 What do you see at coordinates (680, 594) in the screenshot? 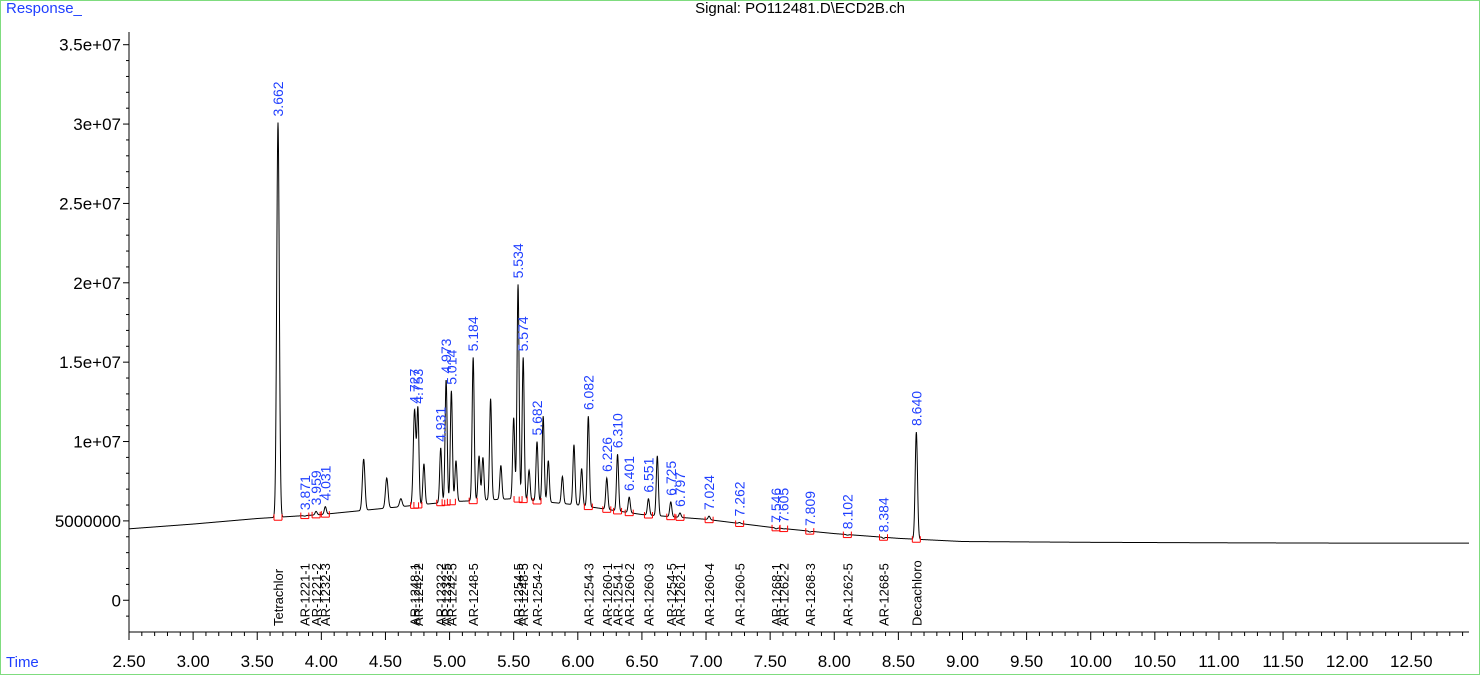
I see `compound-label: AR-1262-1` at bounding box center [680, 594].